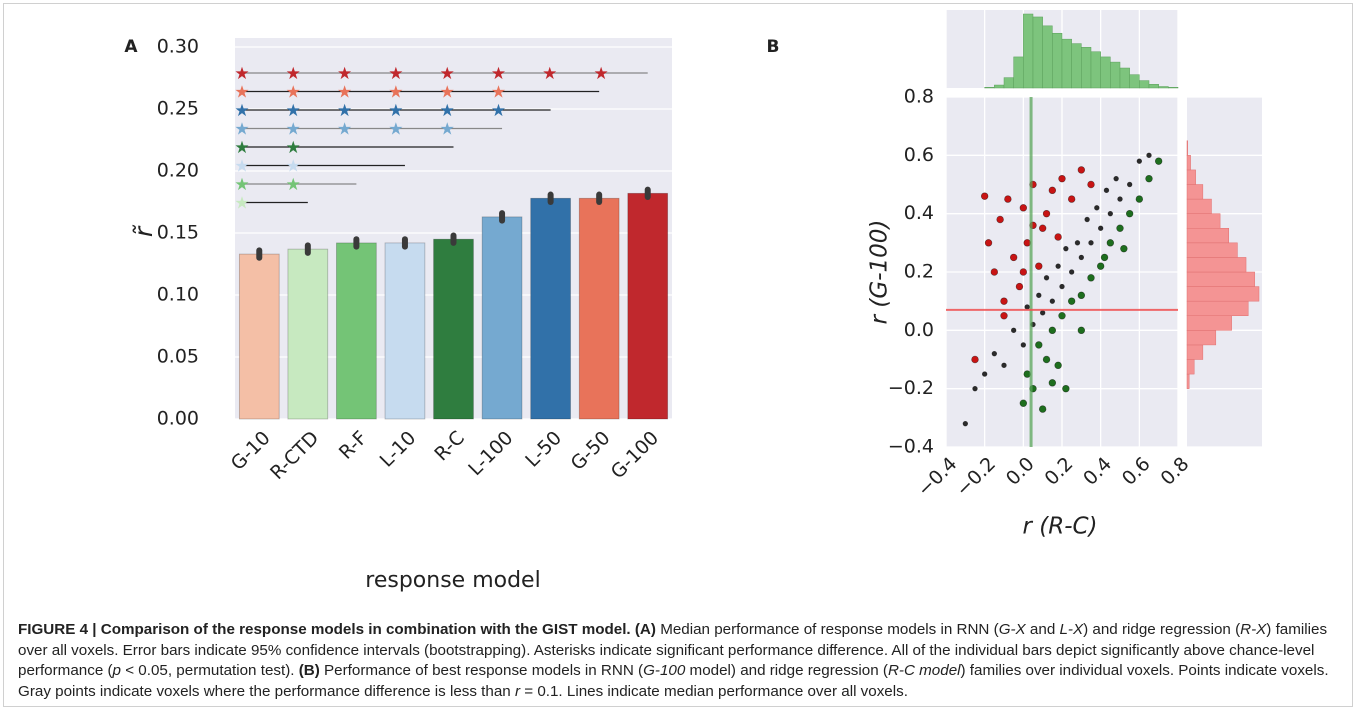  What do you see at coordinates (937, 477) in the screenshot?
I see `x-tick-label: −0.4` at bounding box center [937, 477].